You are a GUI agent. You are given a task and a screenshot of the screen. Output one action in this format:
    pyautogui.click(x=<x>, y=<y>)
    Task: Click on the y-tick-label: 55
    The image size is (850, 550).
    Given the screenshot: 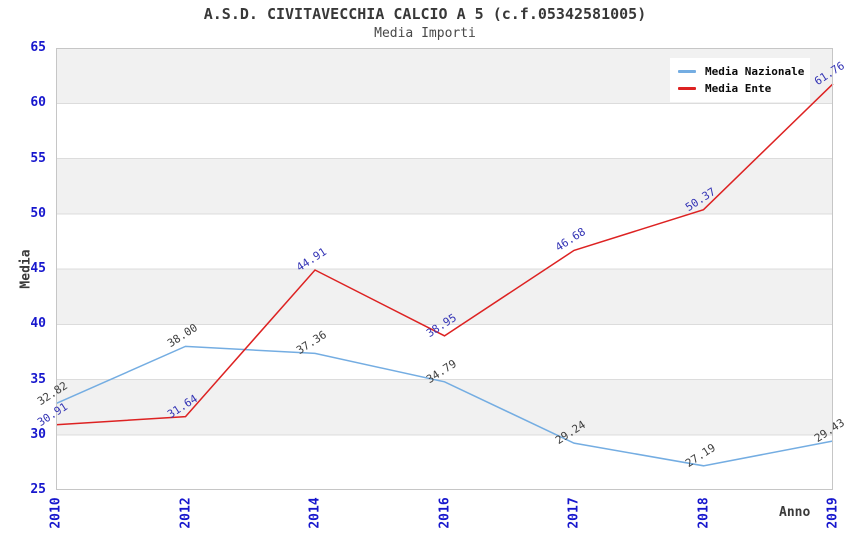 What is the action you would take?
    pyautogui.click(x=38, y=158)
    